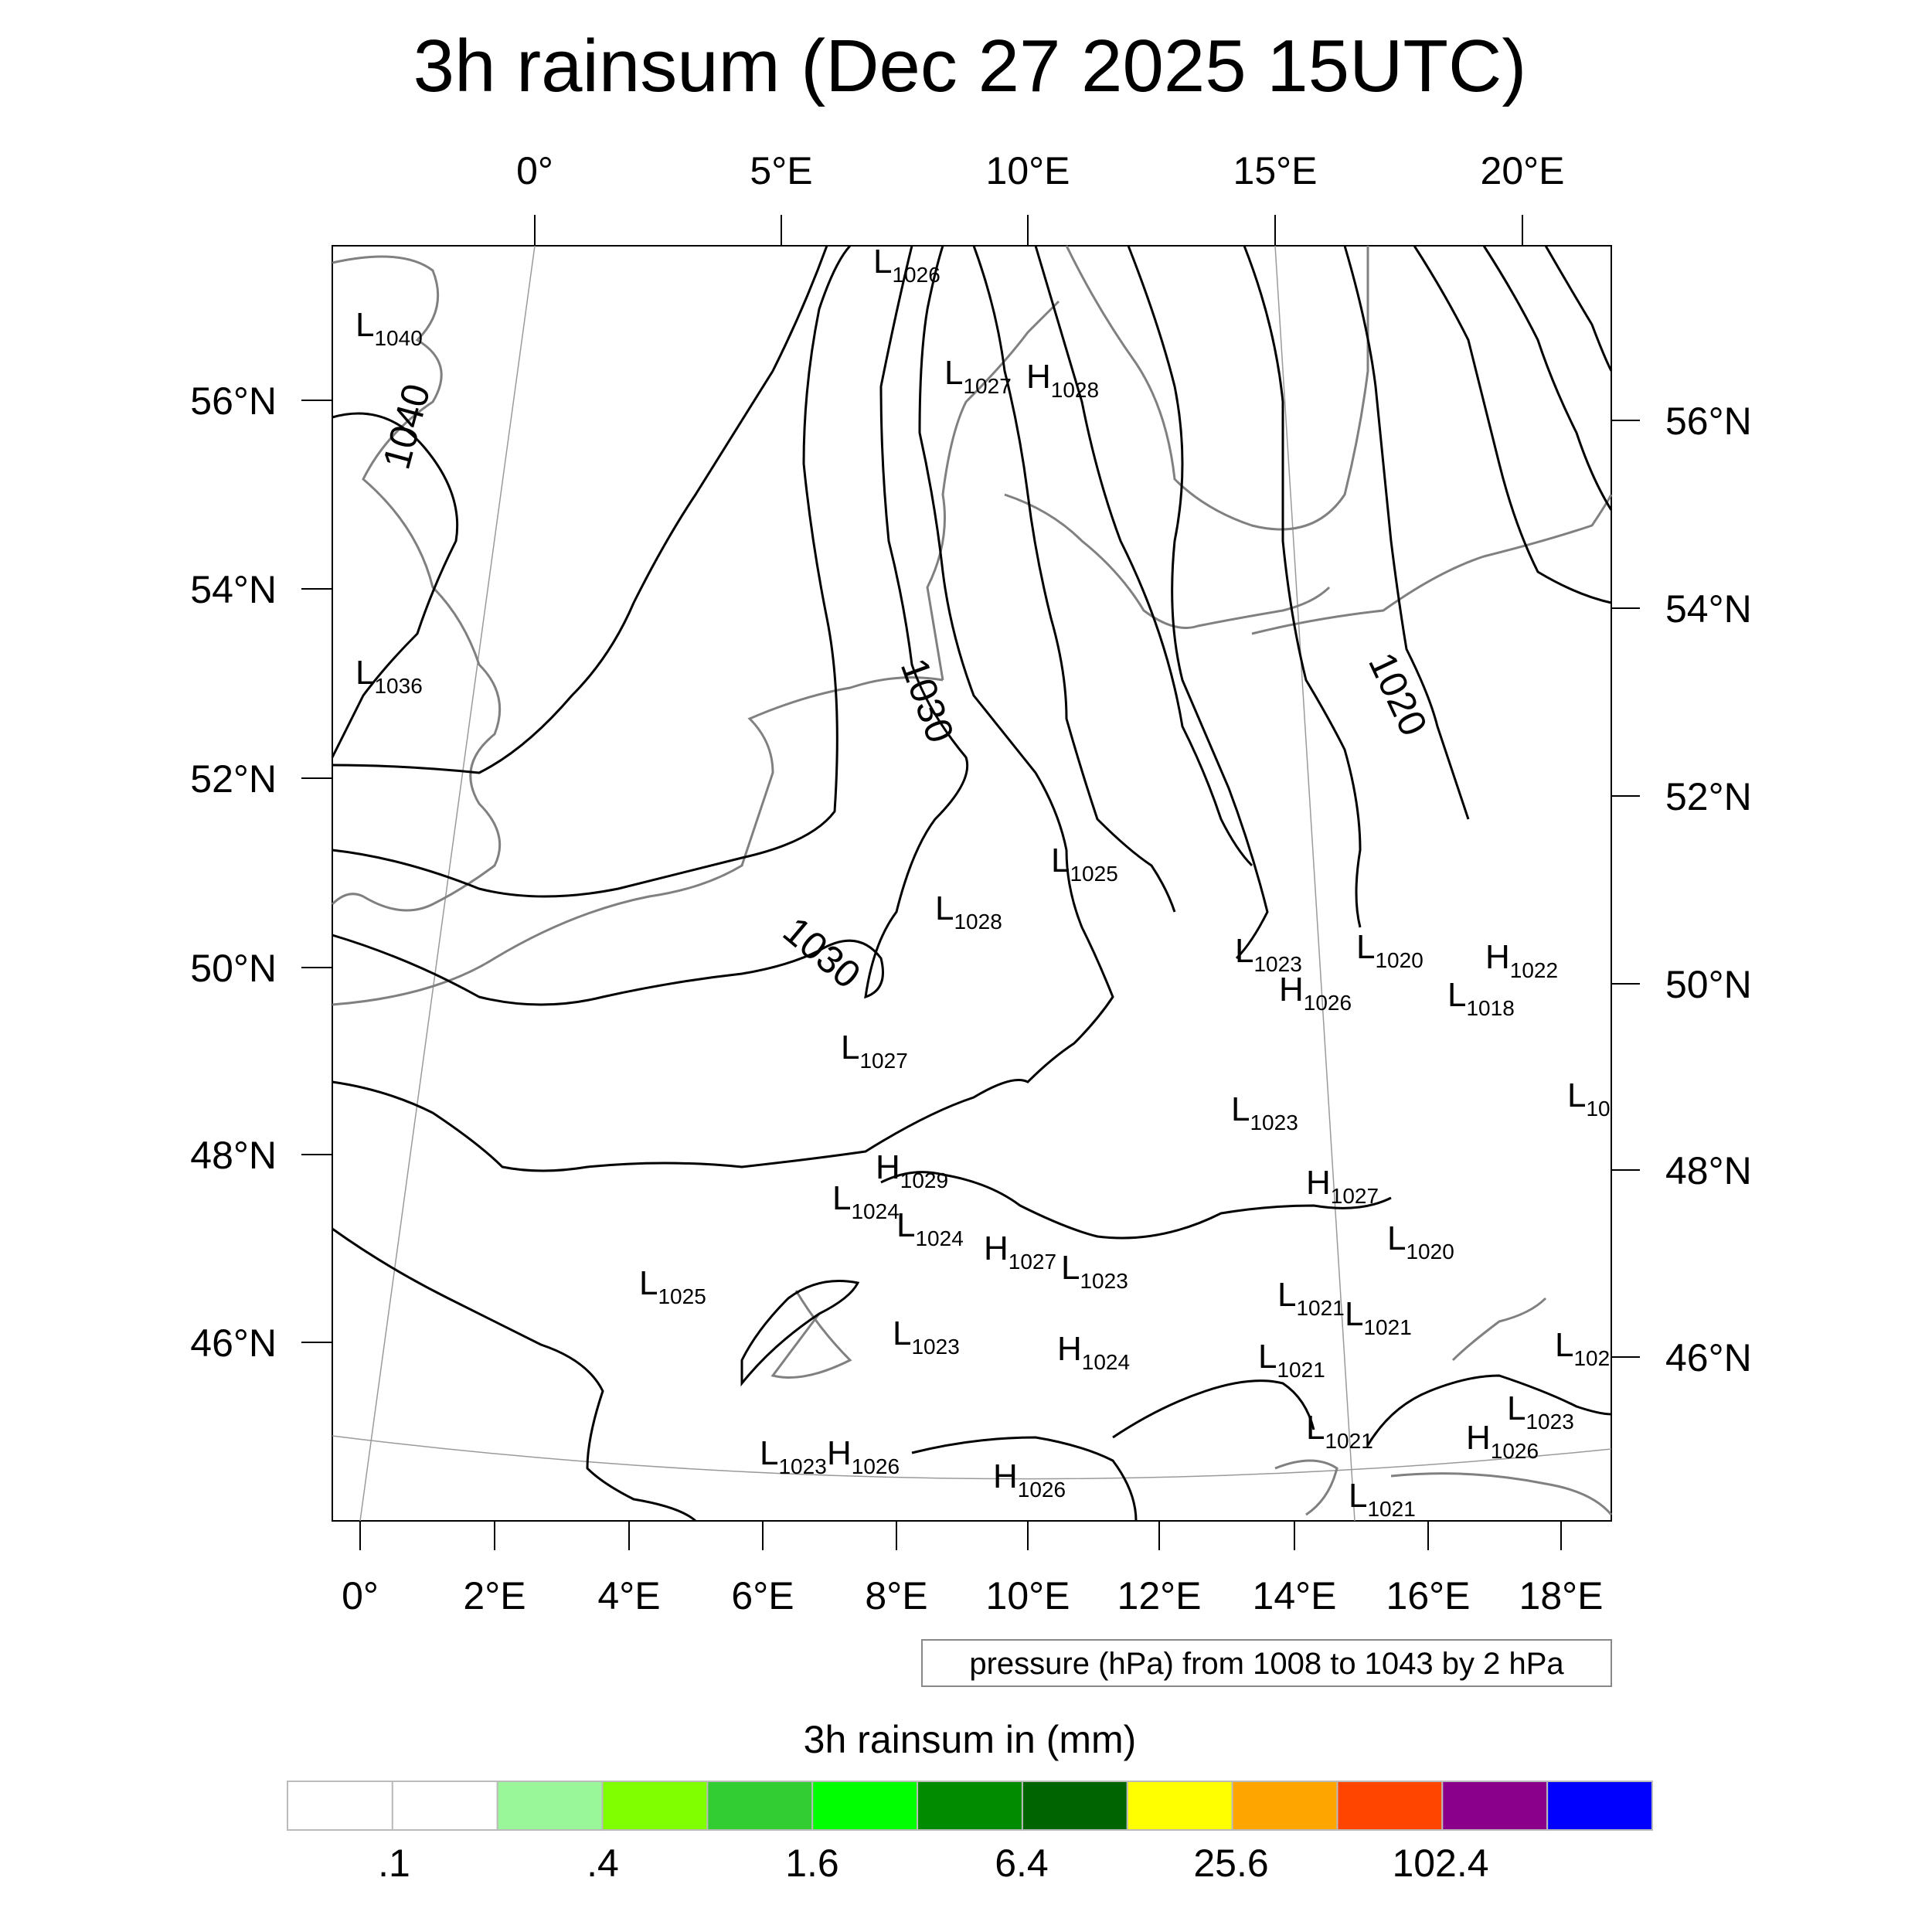  I want to click on meridian-15e, so click(1314, 884).